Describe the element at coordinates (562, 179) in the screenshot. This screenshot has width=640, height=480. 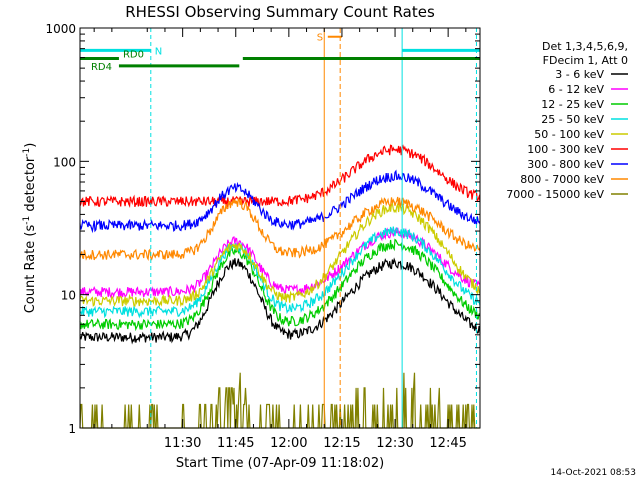
I see `legend-entry-800-7000-kev: 800 - 7000 keV` at that location.